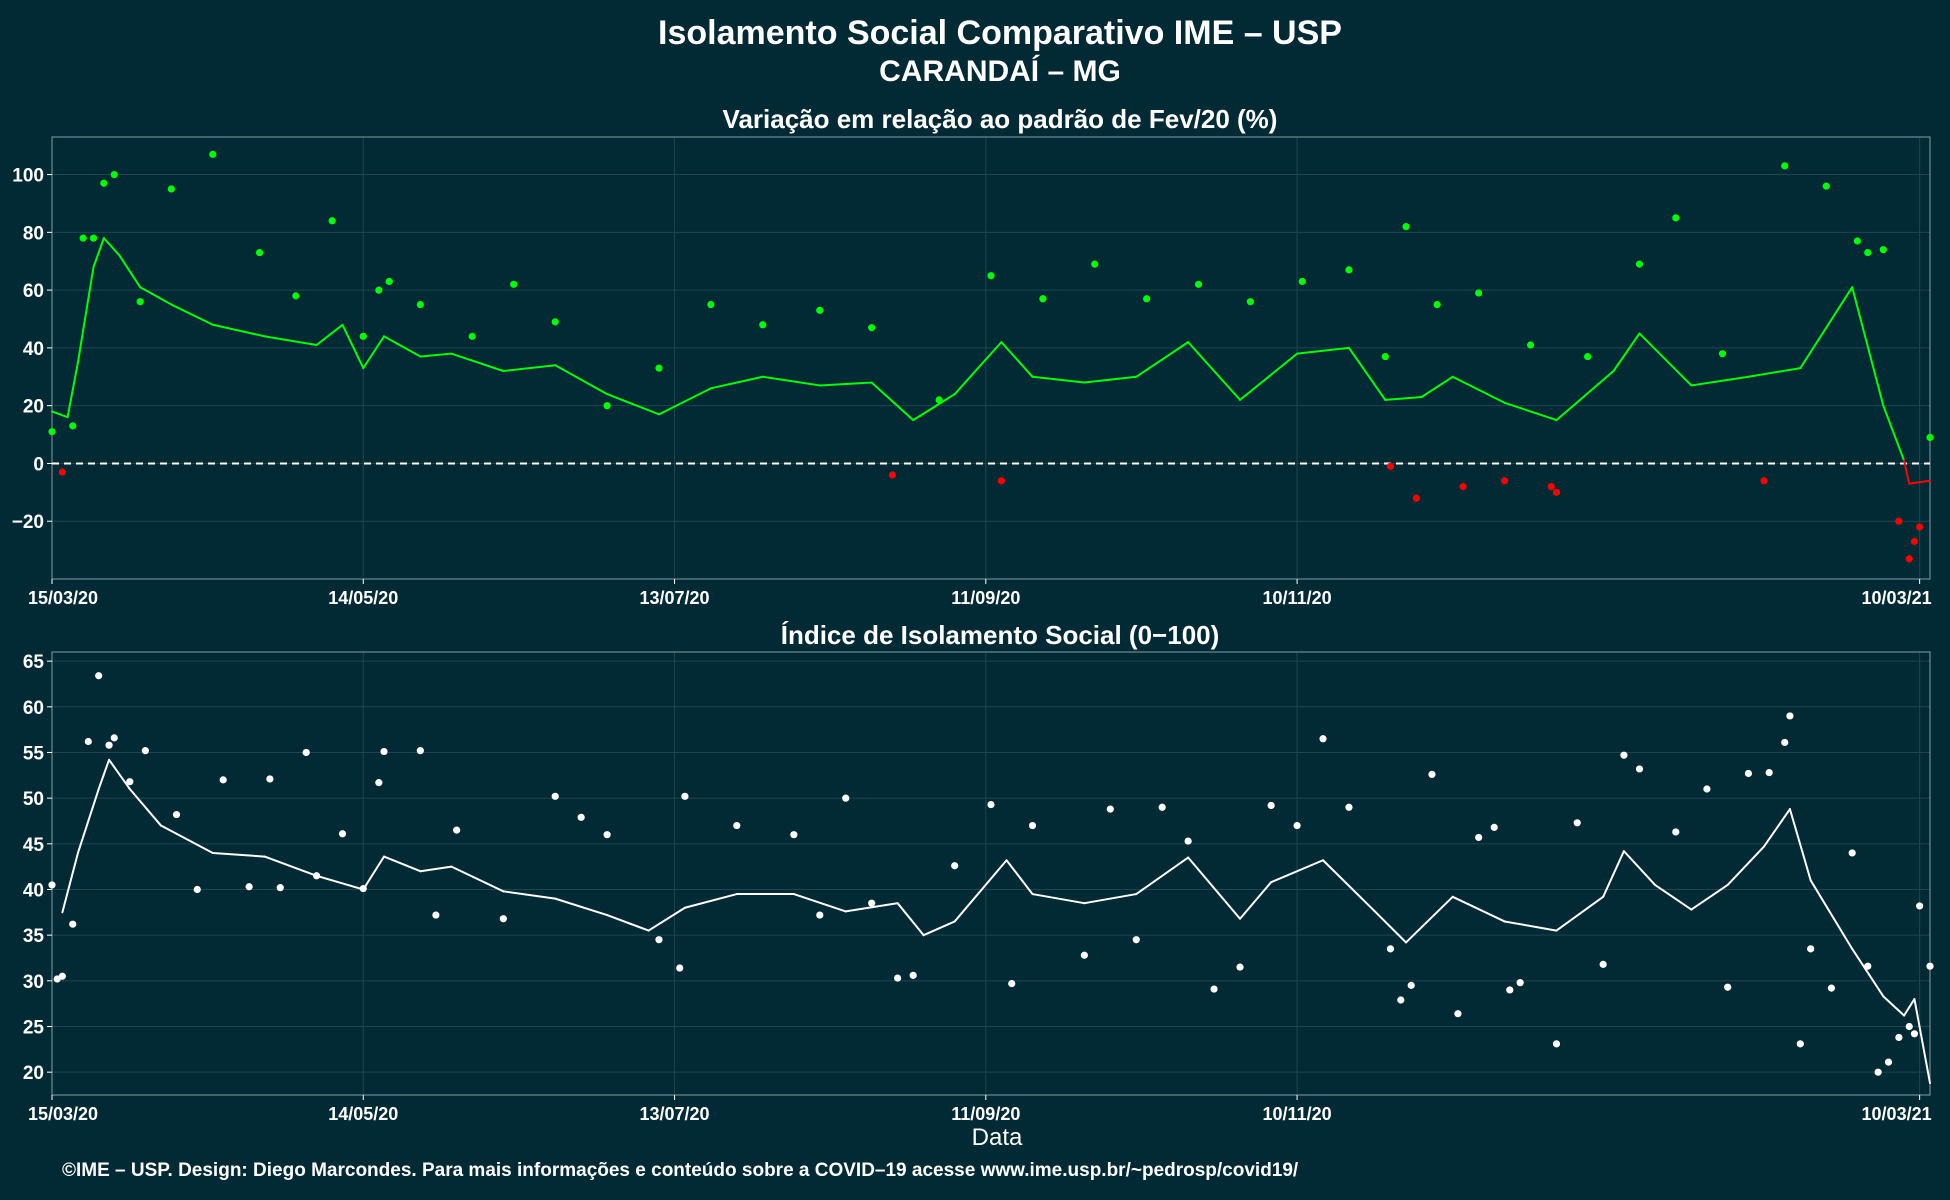  I want to click on y-tick-label: 50, so click(33, 799).